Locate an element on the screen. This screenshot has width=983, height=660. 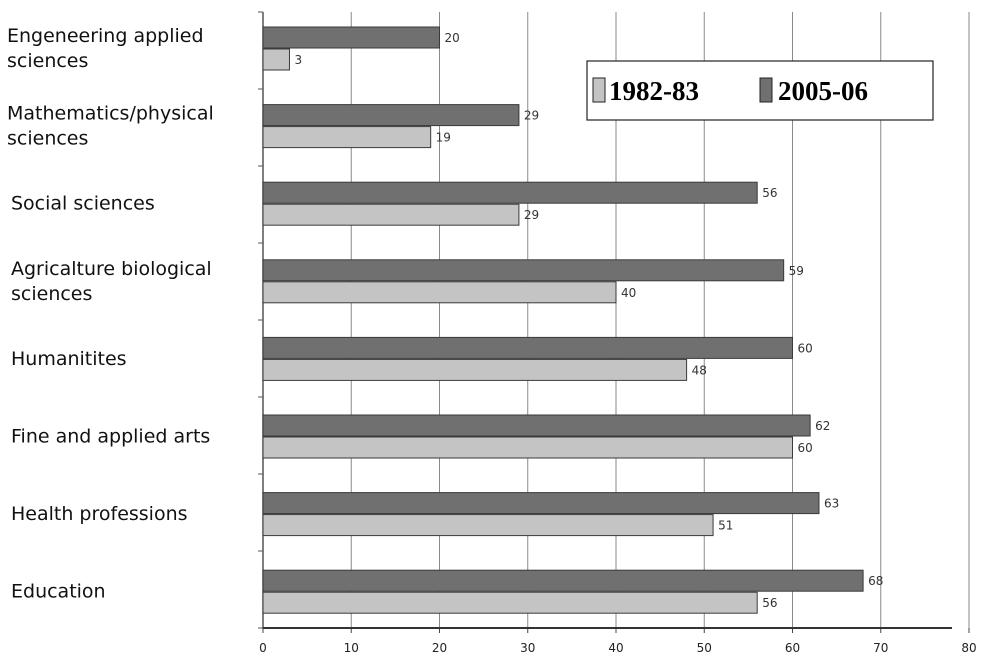
x-tick-labels: 0 10 20 30 40 50 60 70 80 is located at coordinates (617, 648).